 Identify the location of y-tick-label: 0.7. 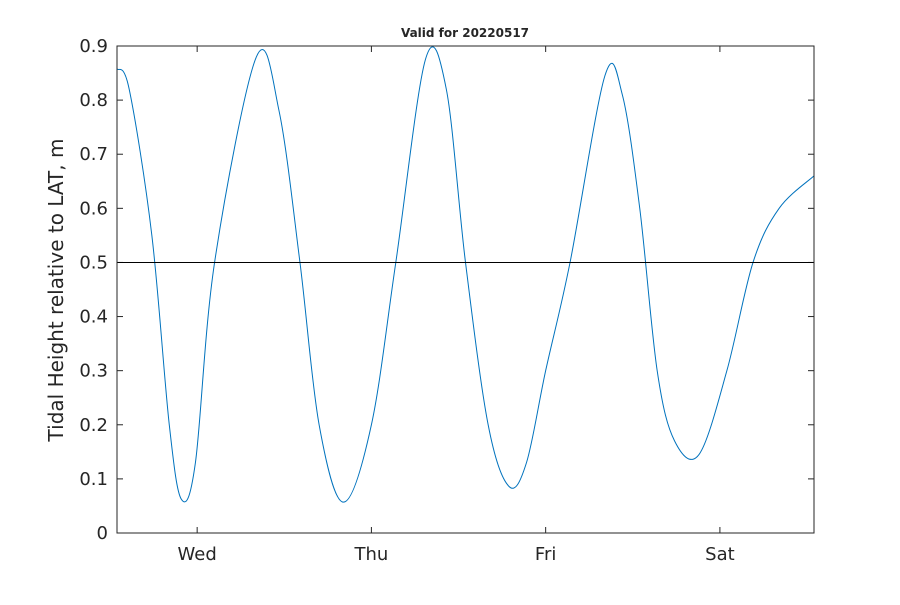
(93, 154).